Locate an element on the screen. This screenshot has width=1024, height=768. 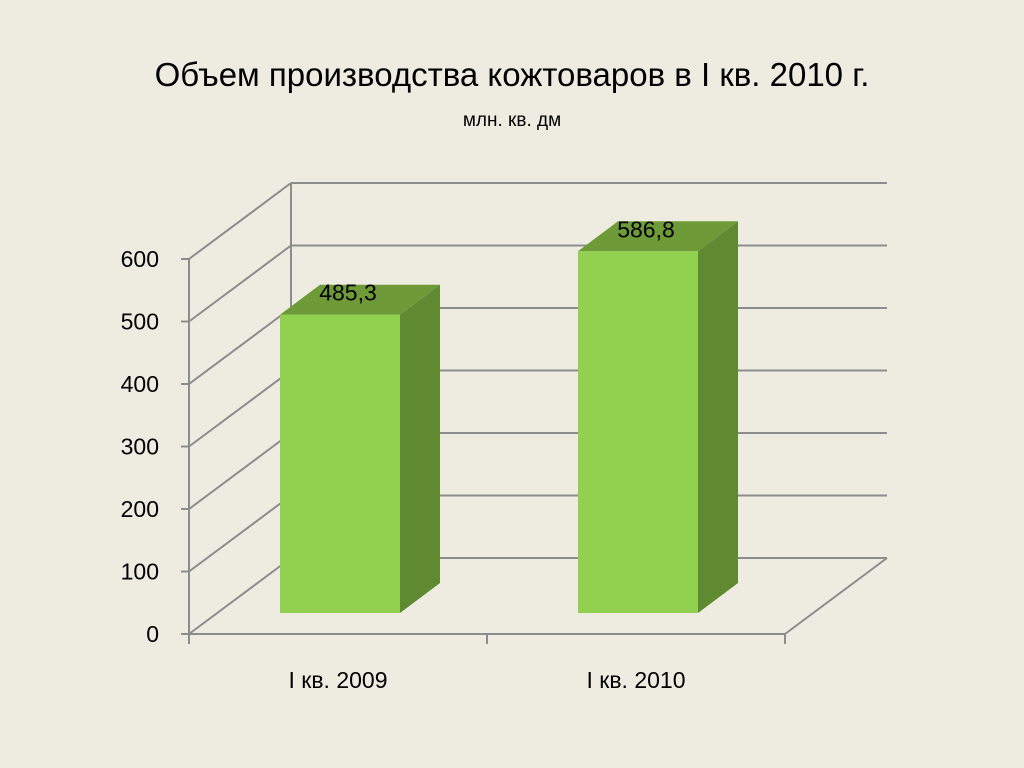
bar-value-label: 485,3 is located at coordinates (348, 293).